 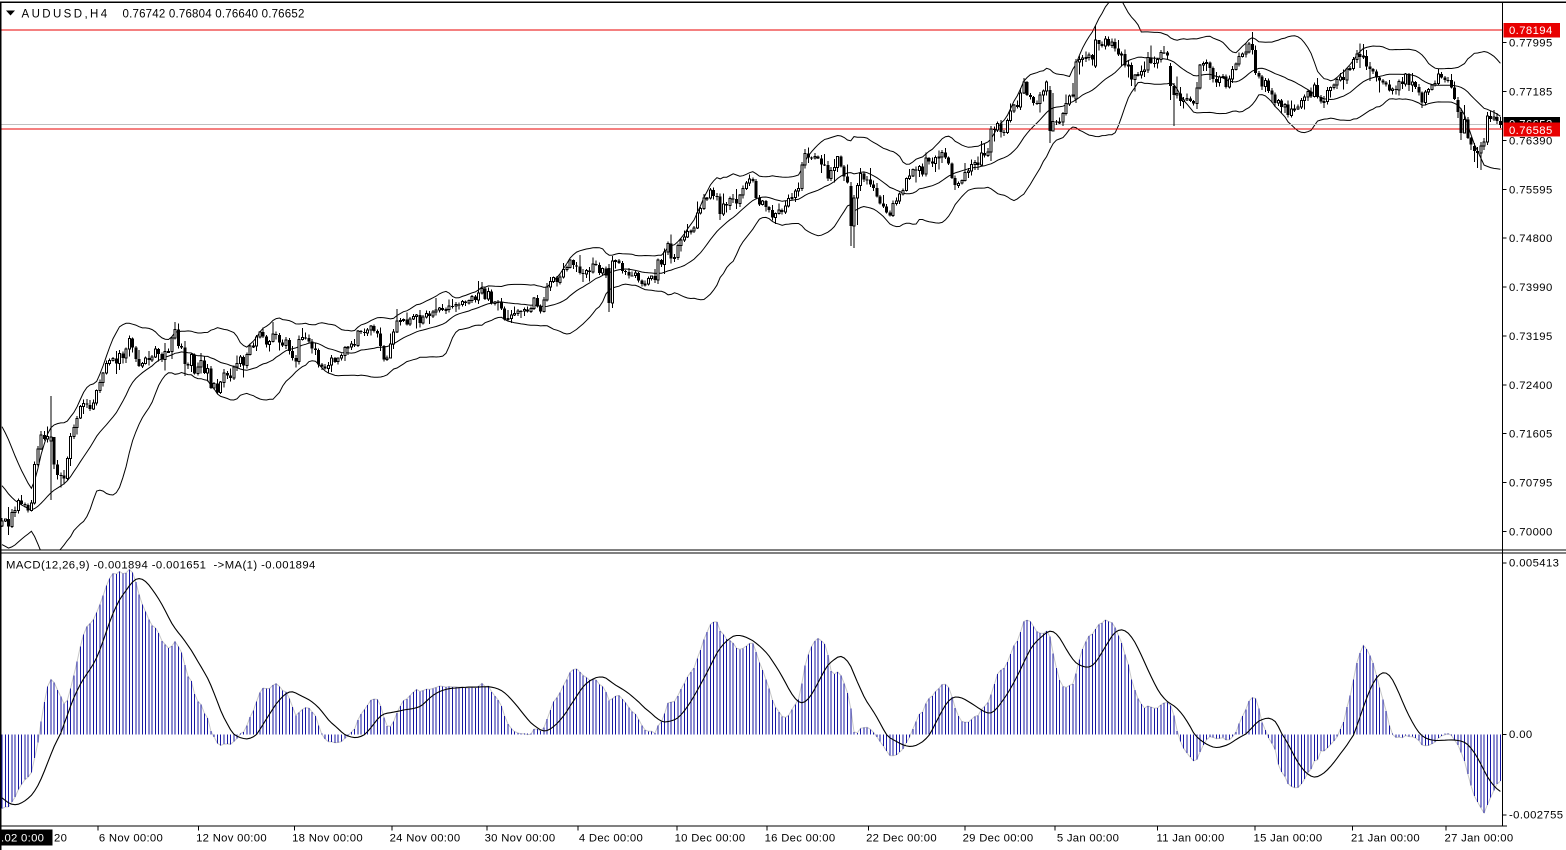 What do you see at coordinates (1531, 190) in the screenshot?
I see `svg-text: 0.75595` at bounding box center [1531, 190].